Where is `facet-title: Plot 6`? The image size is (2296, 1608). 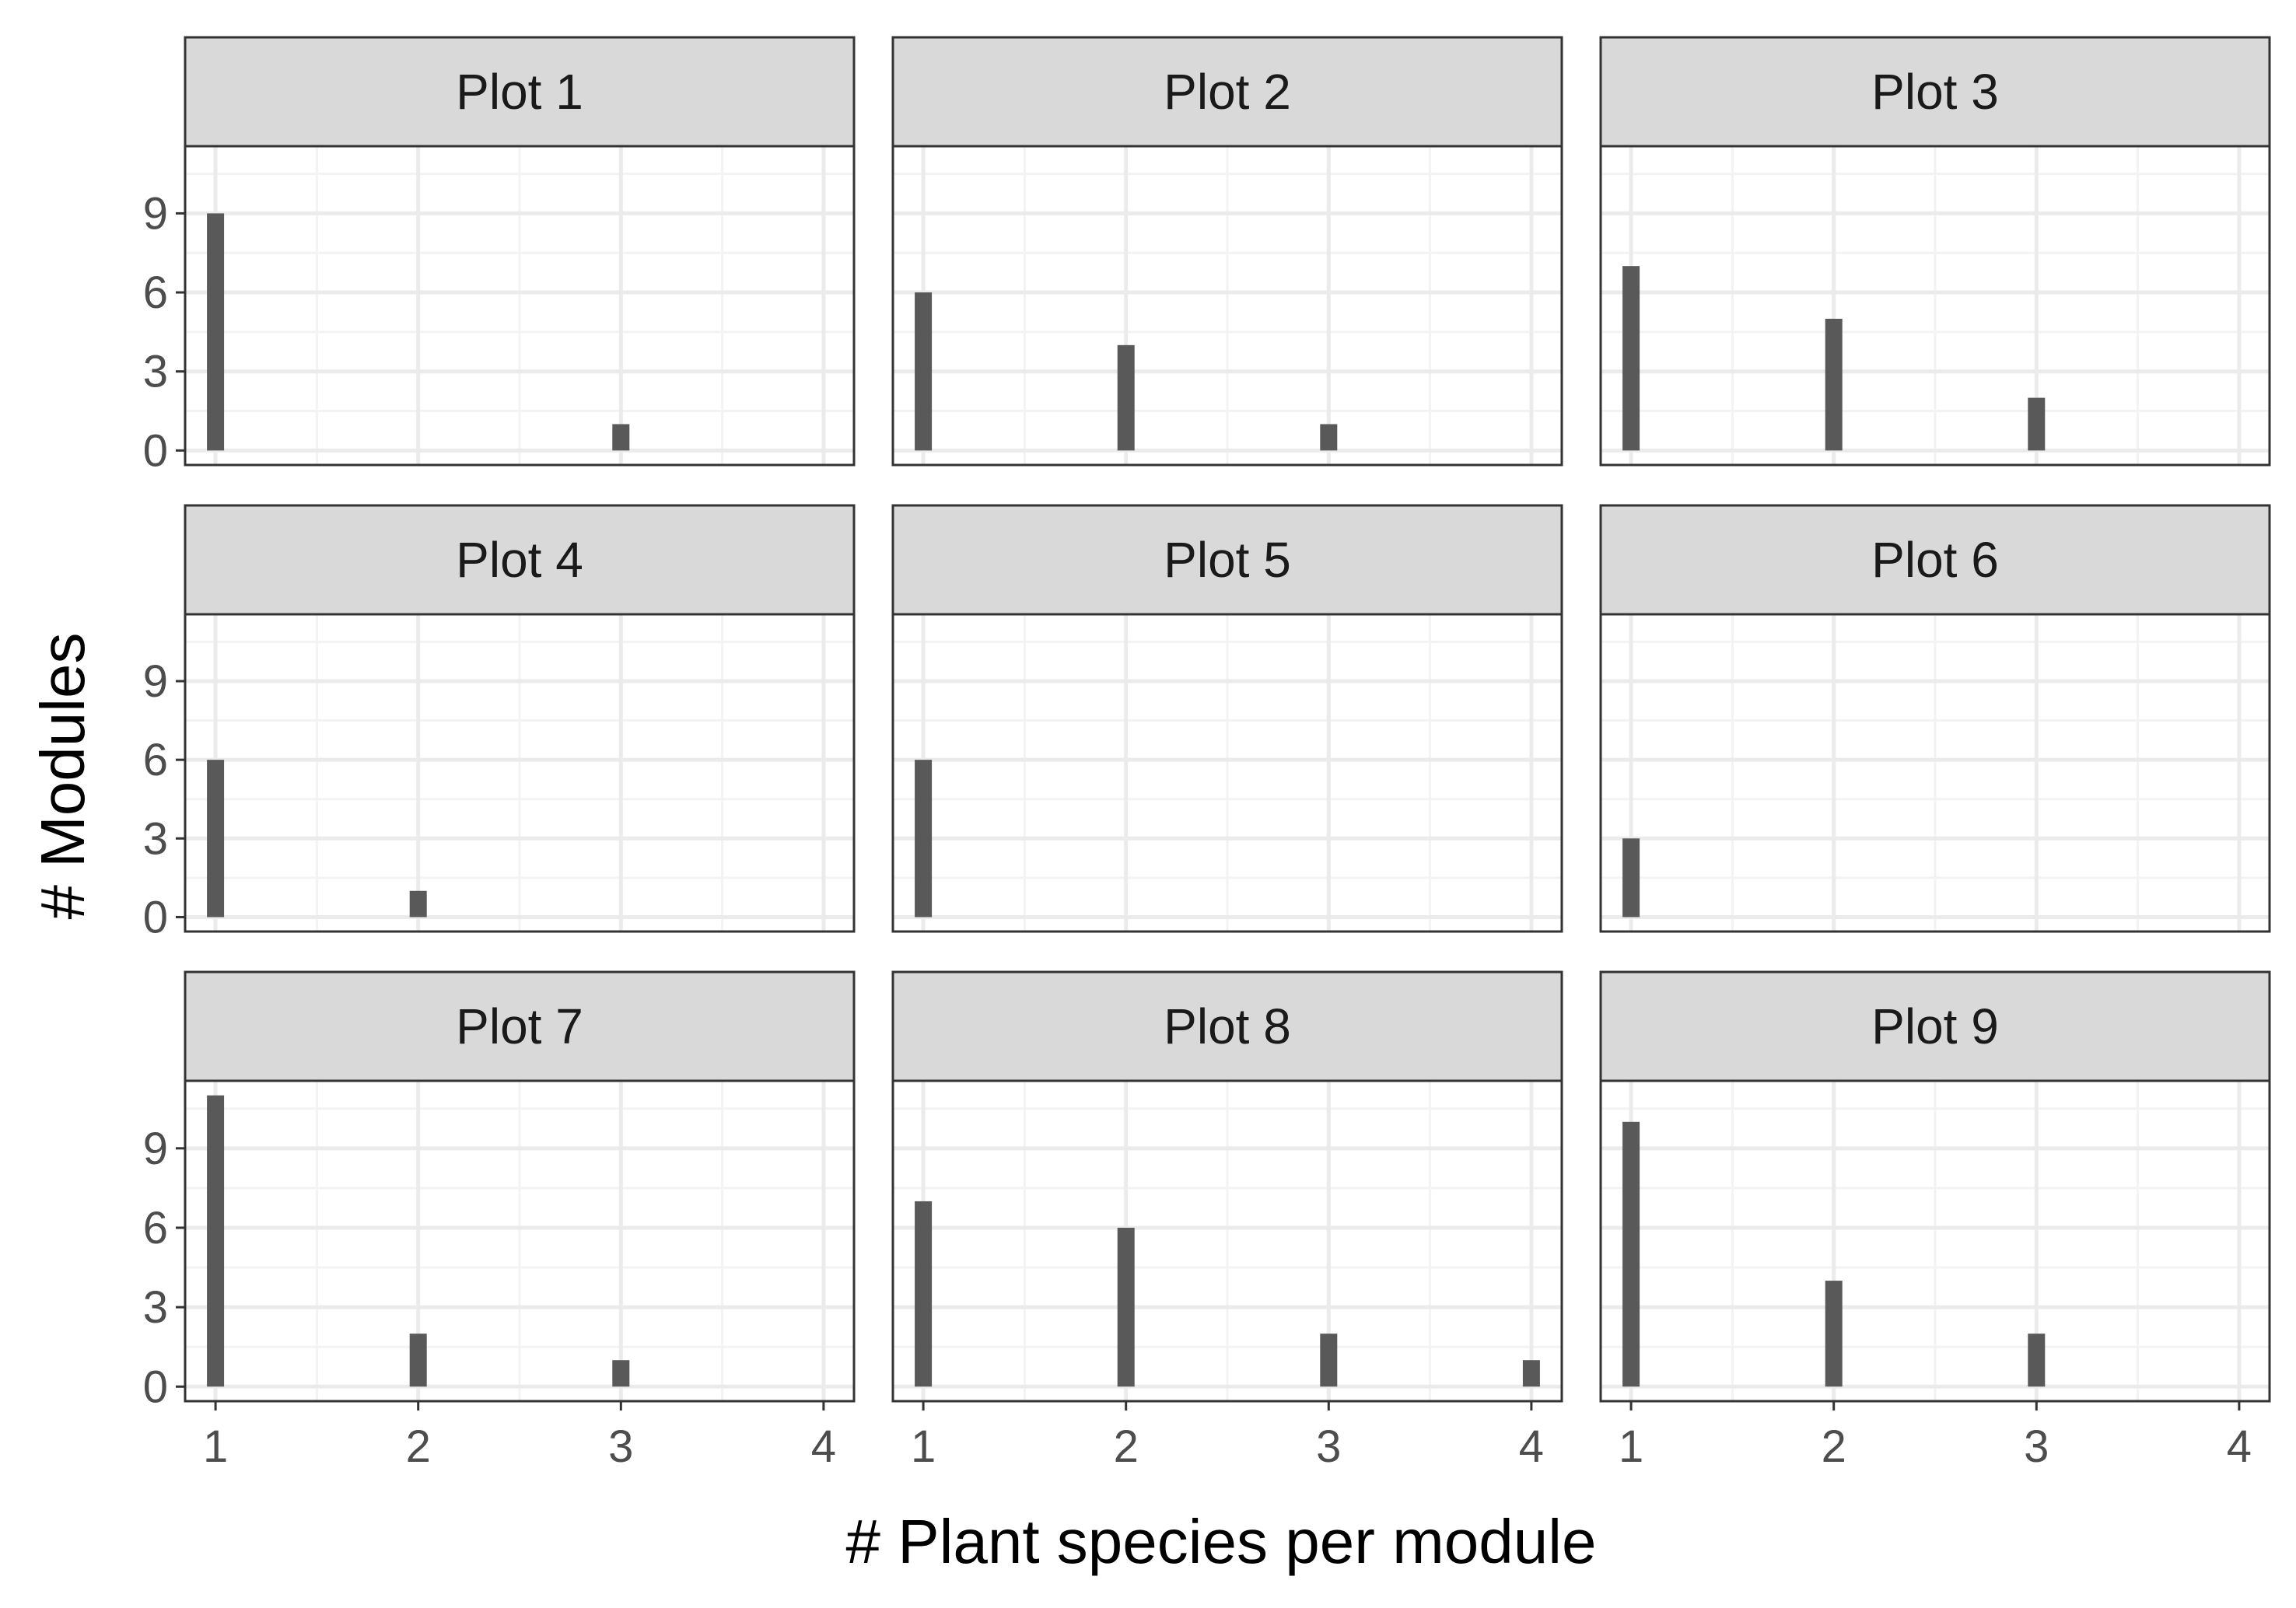 facet-title: Plot 6 is located at coordinates (1935, 560).